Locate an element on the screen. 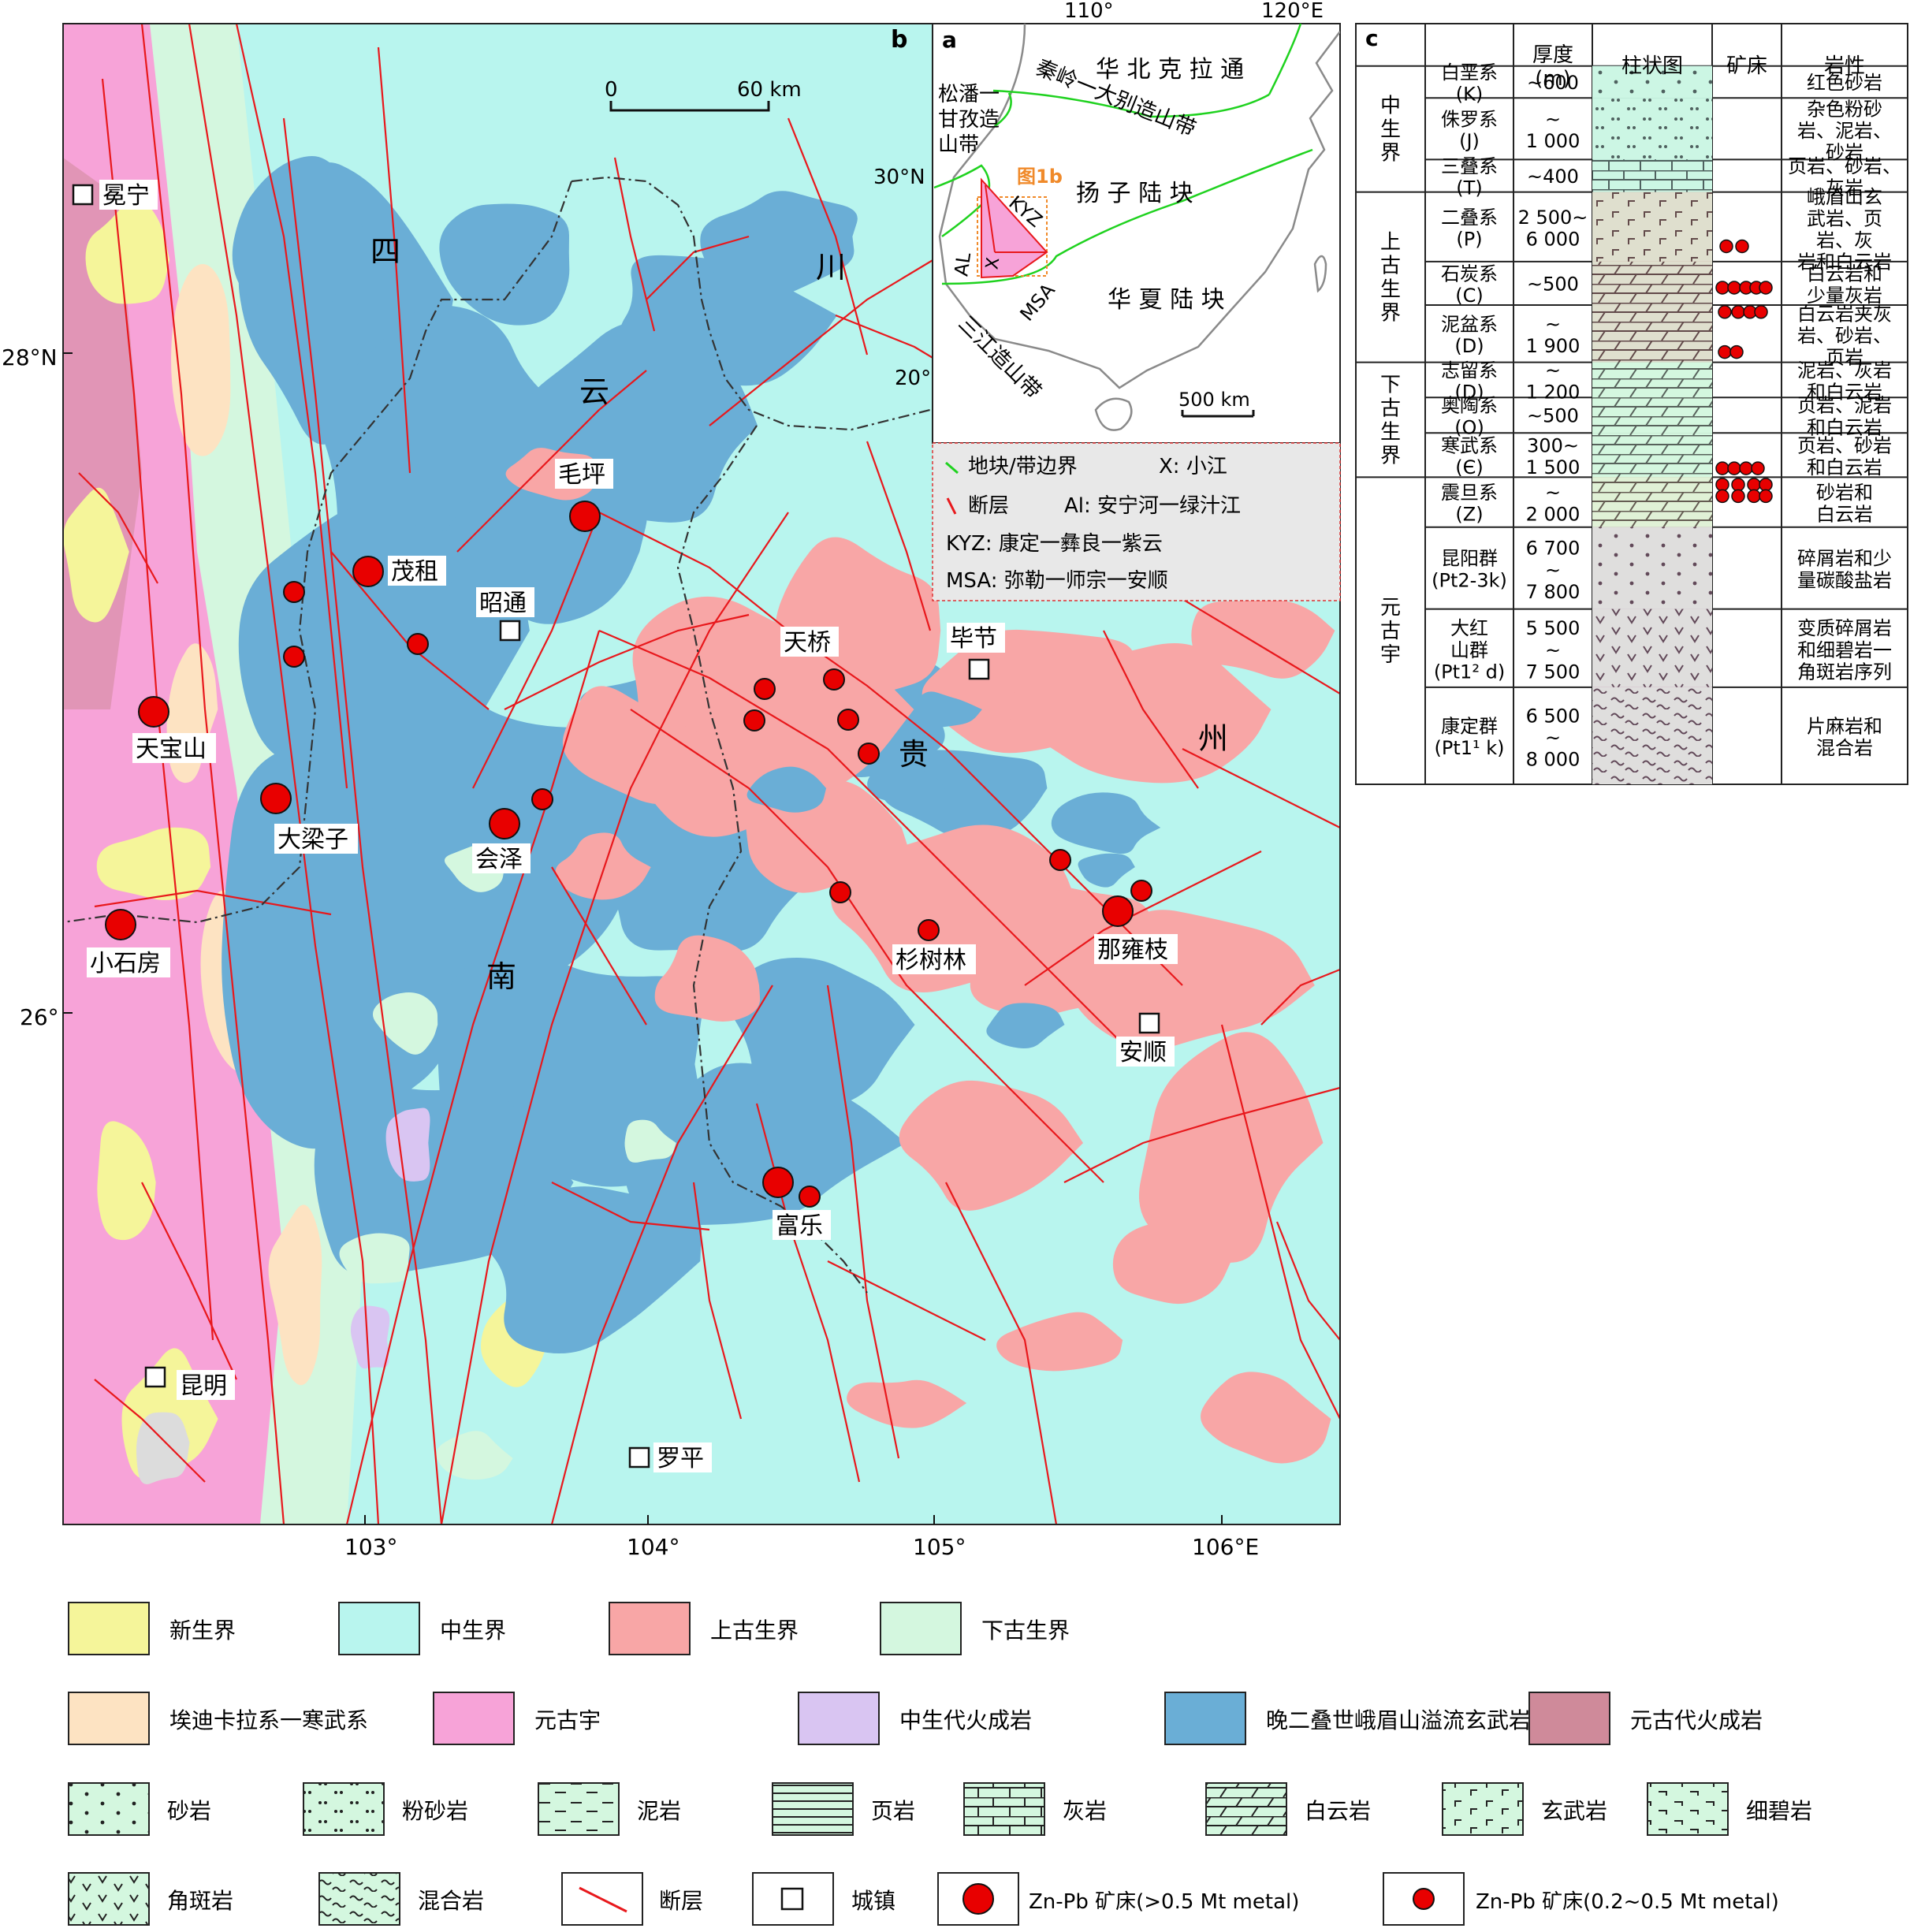  legend-lithology-label: 粉砂岩 is located at coordinates (435, 1811).